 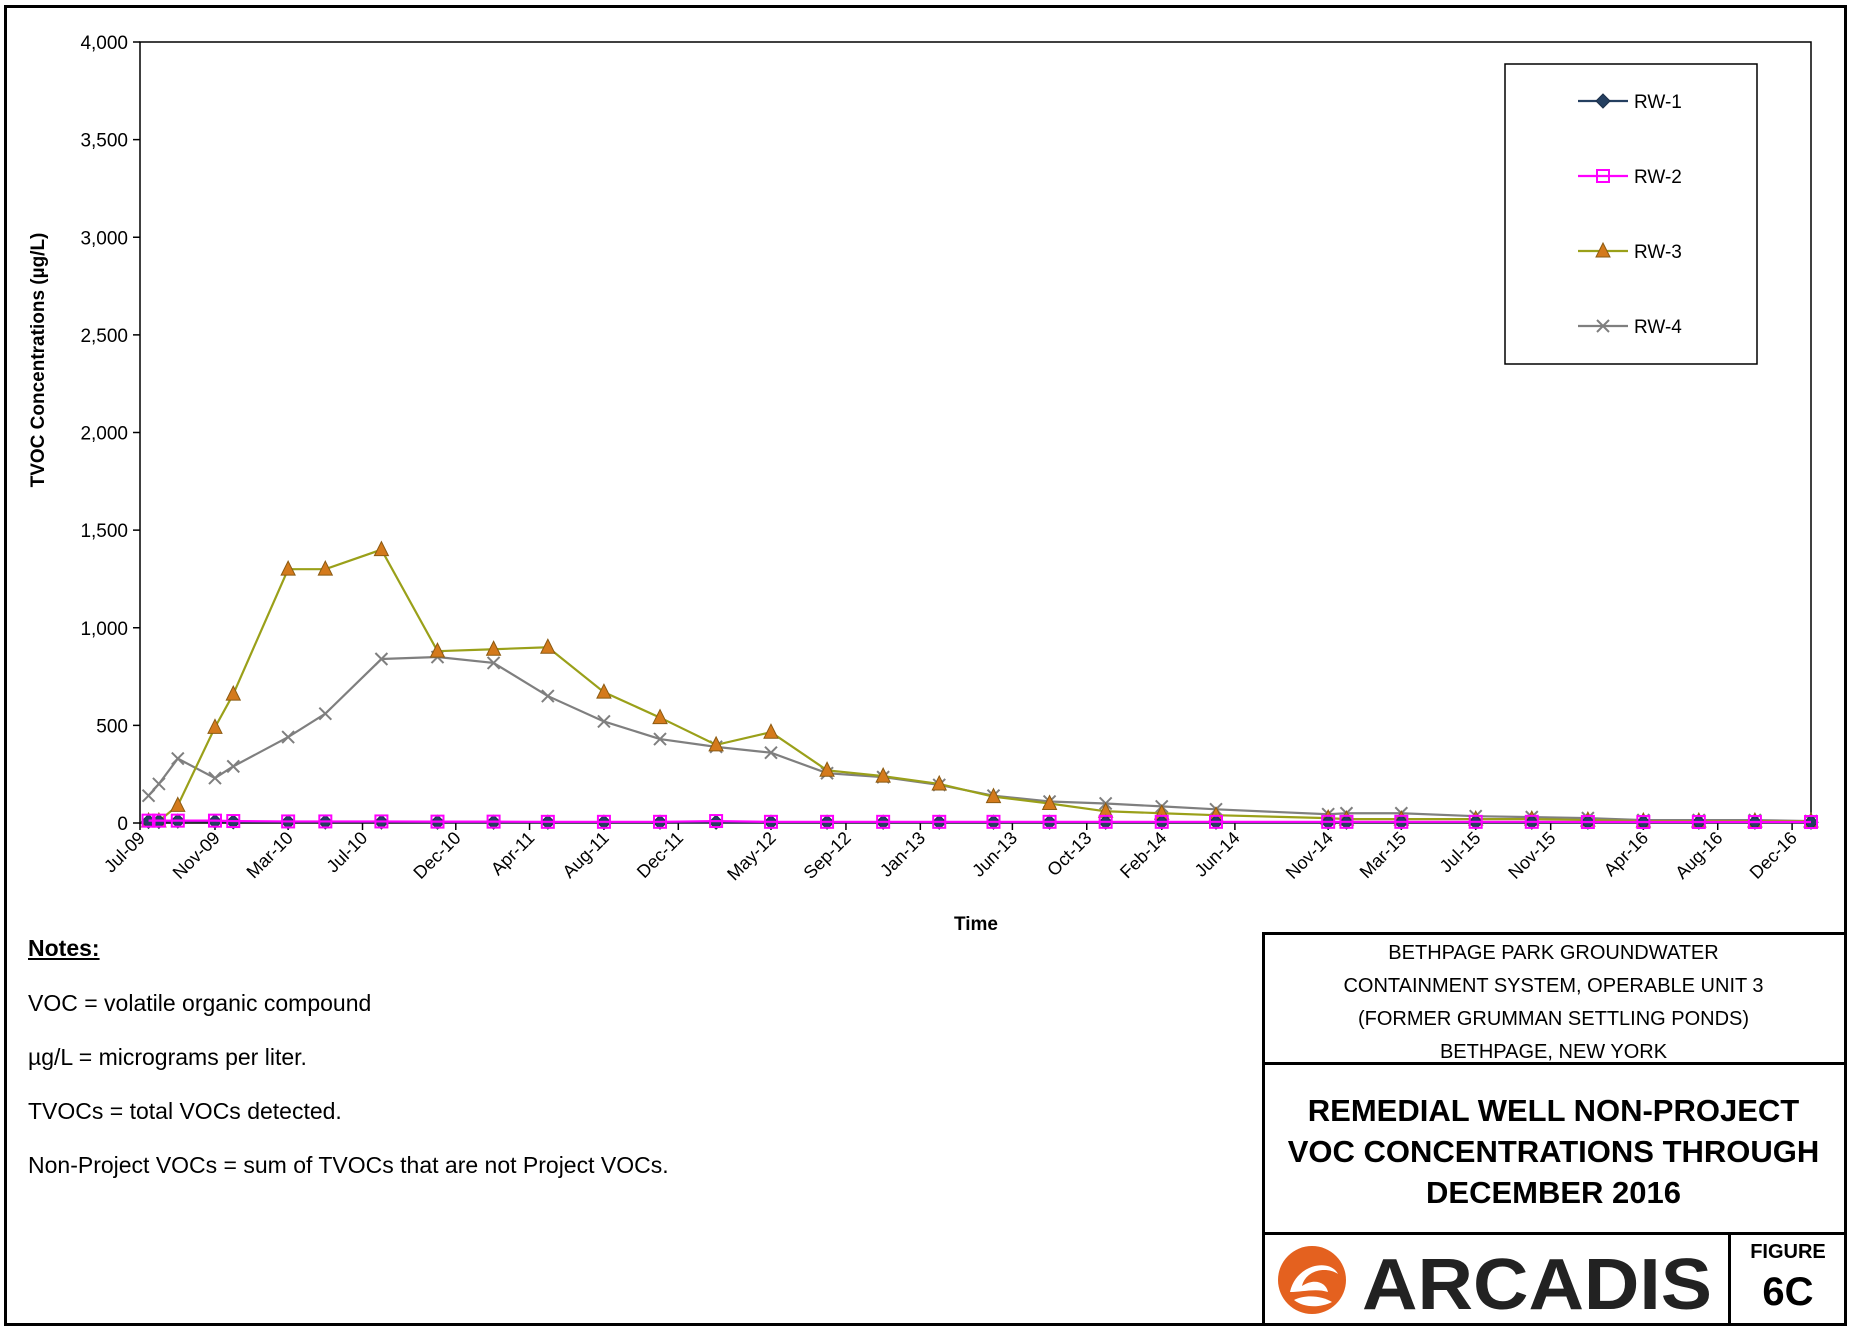 I want to click on x-axis-label: Time, so click(x=976, y=924).